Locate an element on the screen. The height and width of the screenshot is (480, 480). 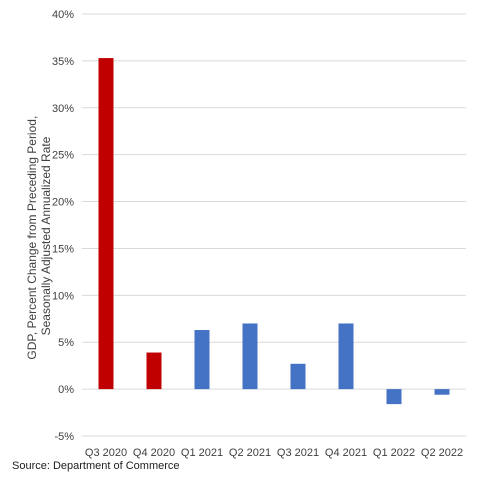
y-tick-label: 30% is located at coordinates (63, 109).